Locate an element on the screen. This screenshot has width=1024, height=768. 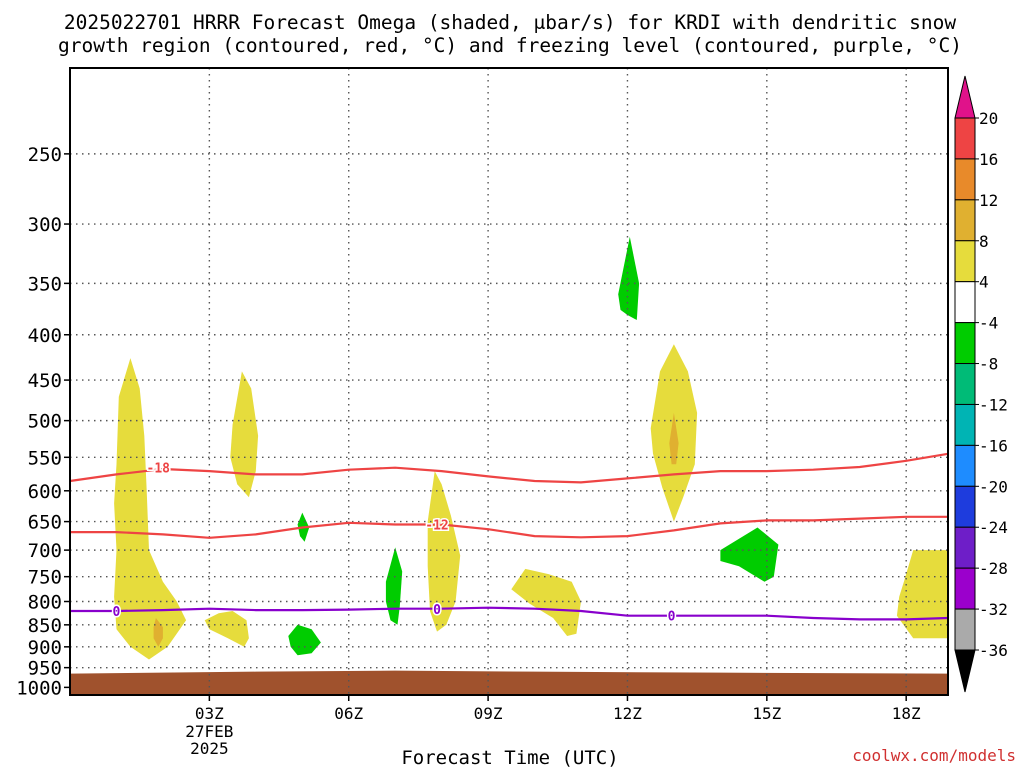
x-tick-label-03Z: 03Z is located at coordinates (209, 713).